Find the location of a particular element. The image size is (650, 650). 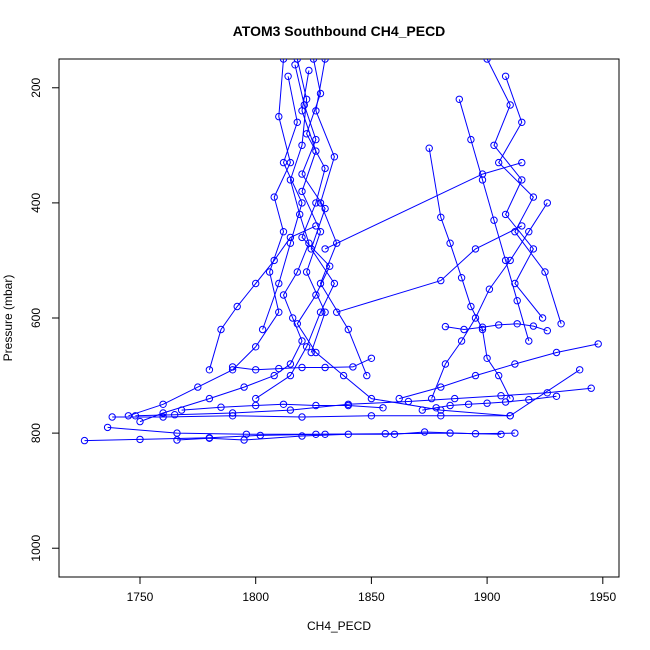

x-tick-label: 1950 is located at coordinates (602, 597).